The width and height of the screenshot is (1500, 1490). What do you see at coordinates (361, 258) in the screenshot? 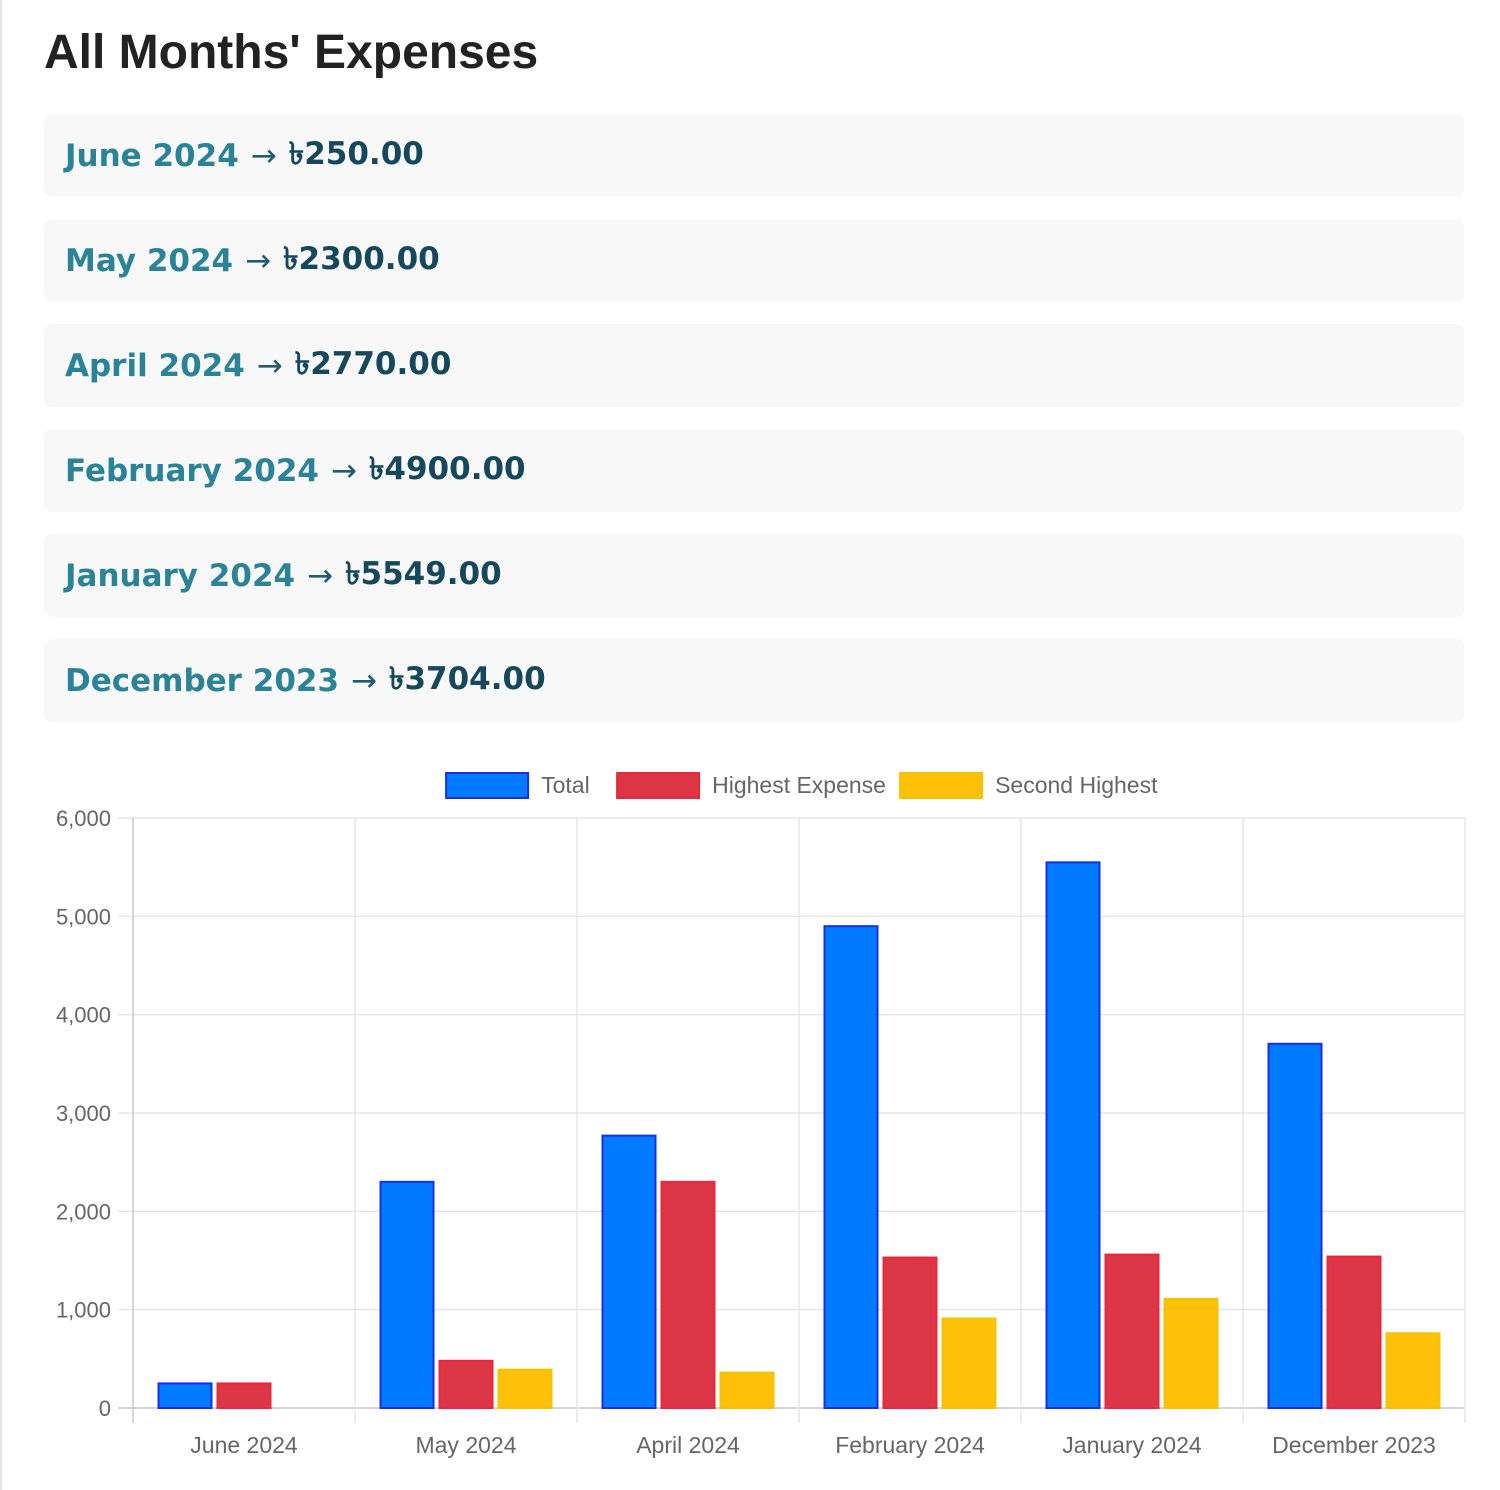
I see `month-amount: ৳2300.00` at bounding box center [361, 258].